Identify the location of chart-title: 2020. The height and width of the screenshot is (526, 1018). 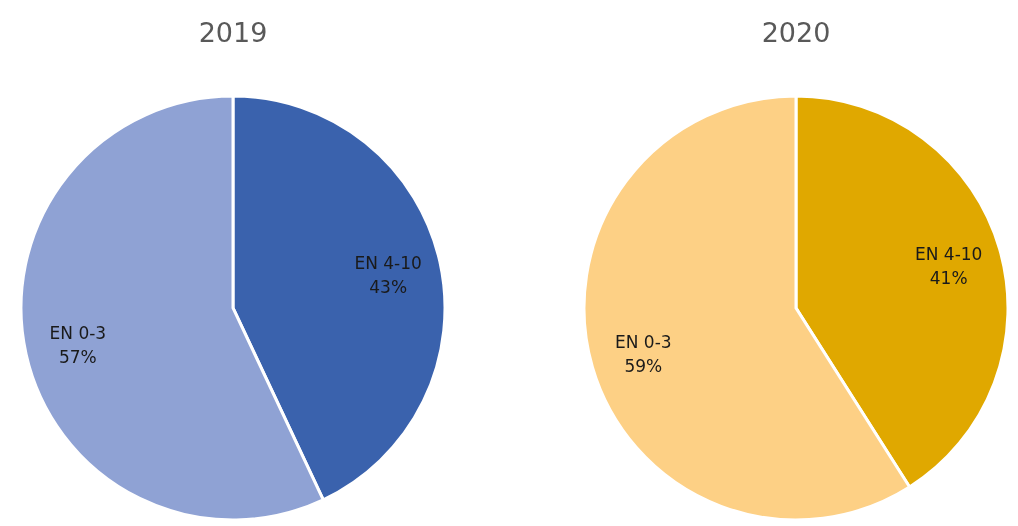
(796, 32).